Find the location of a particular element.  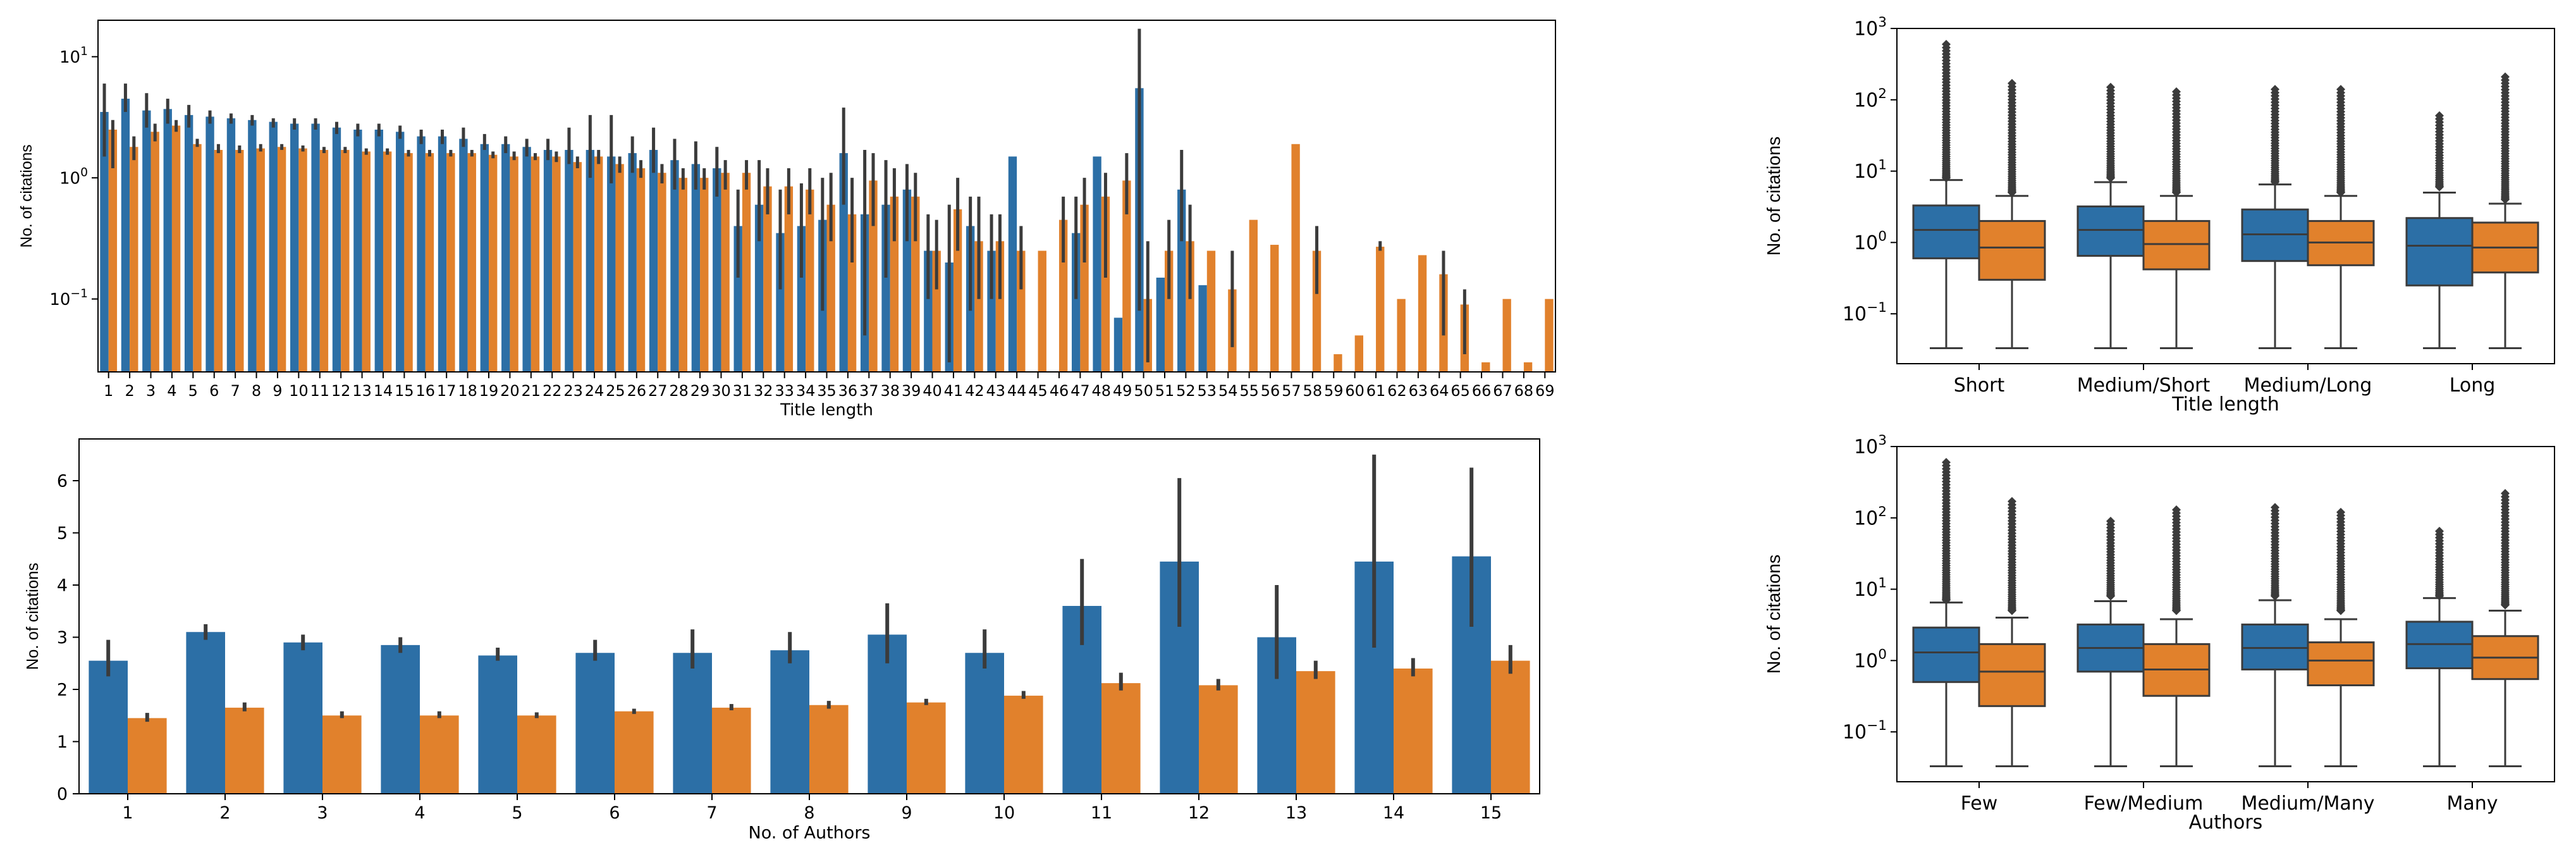

x-tick-label: 57 is located at coordinates (1291, 391).